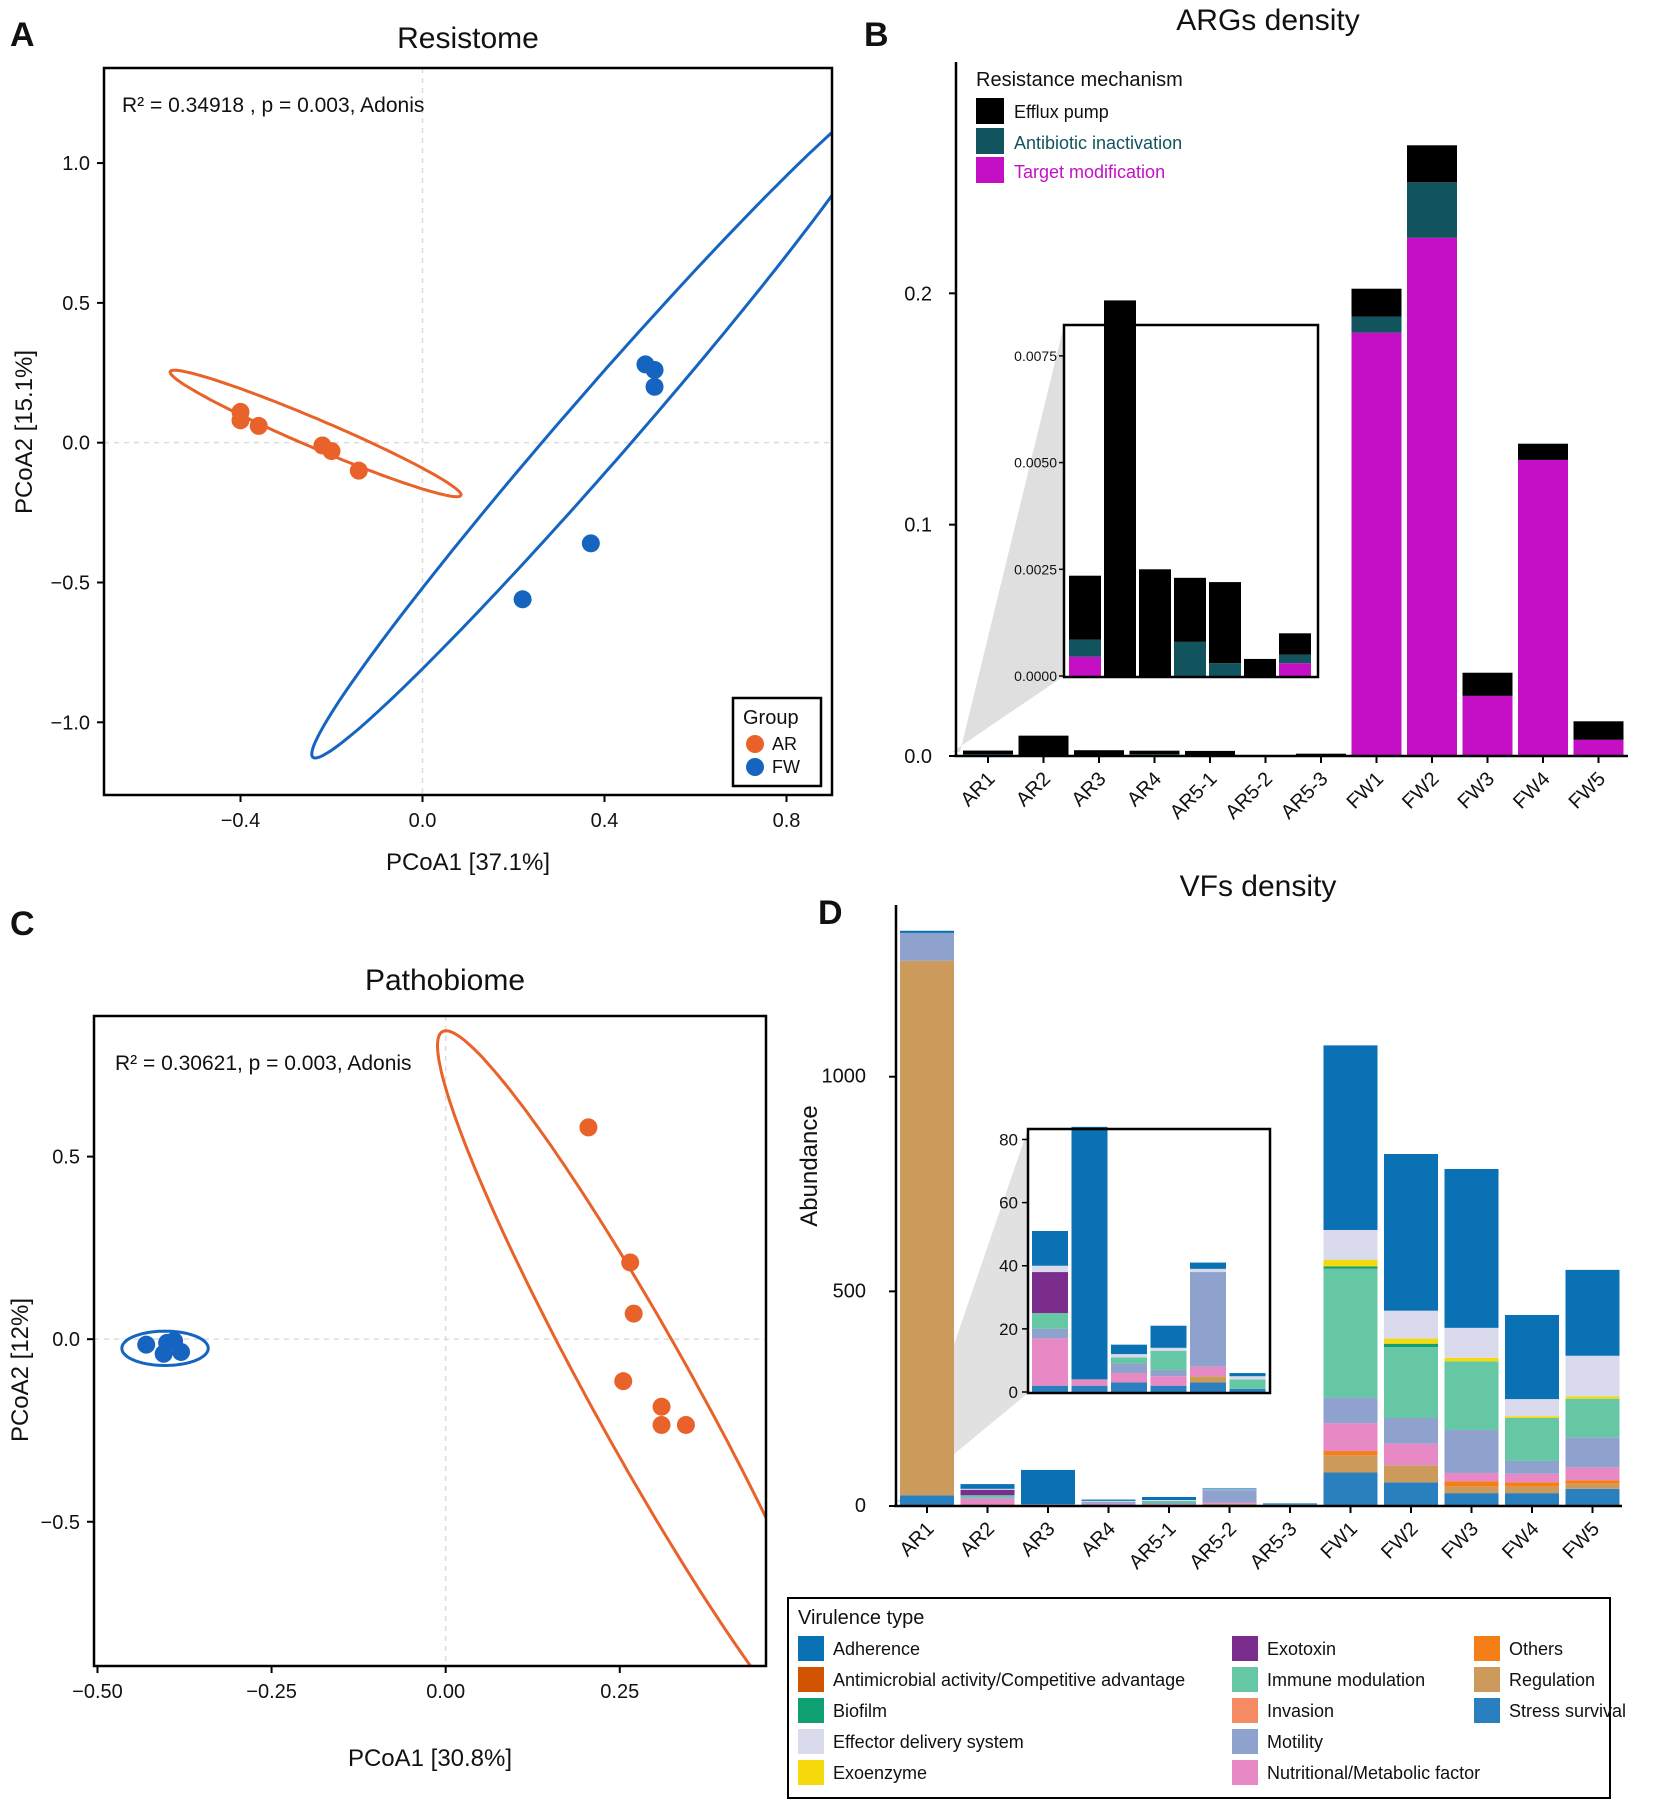 This screenshot has width=1654, height=1802. What do you see at coordinates (1532, 1417) in the screenshot?
I see `bar-fw4-exoenzyme` at bounding box center [1532, 1417].